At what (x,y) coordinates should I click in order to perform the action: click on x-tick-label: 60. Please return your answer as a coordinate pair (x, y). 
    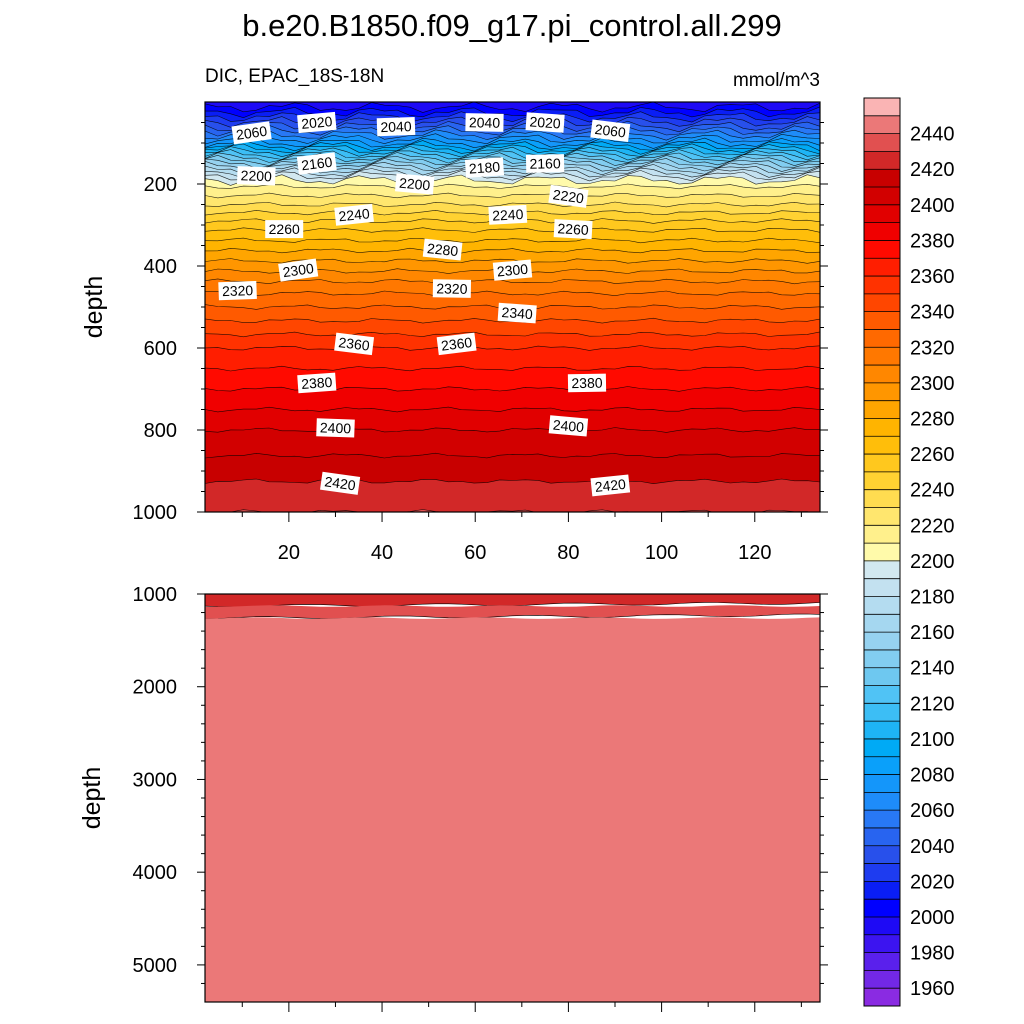
    Looking at the image, I should click on (475, 553).